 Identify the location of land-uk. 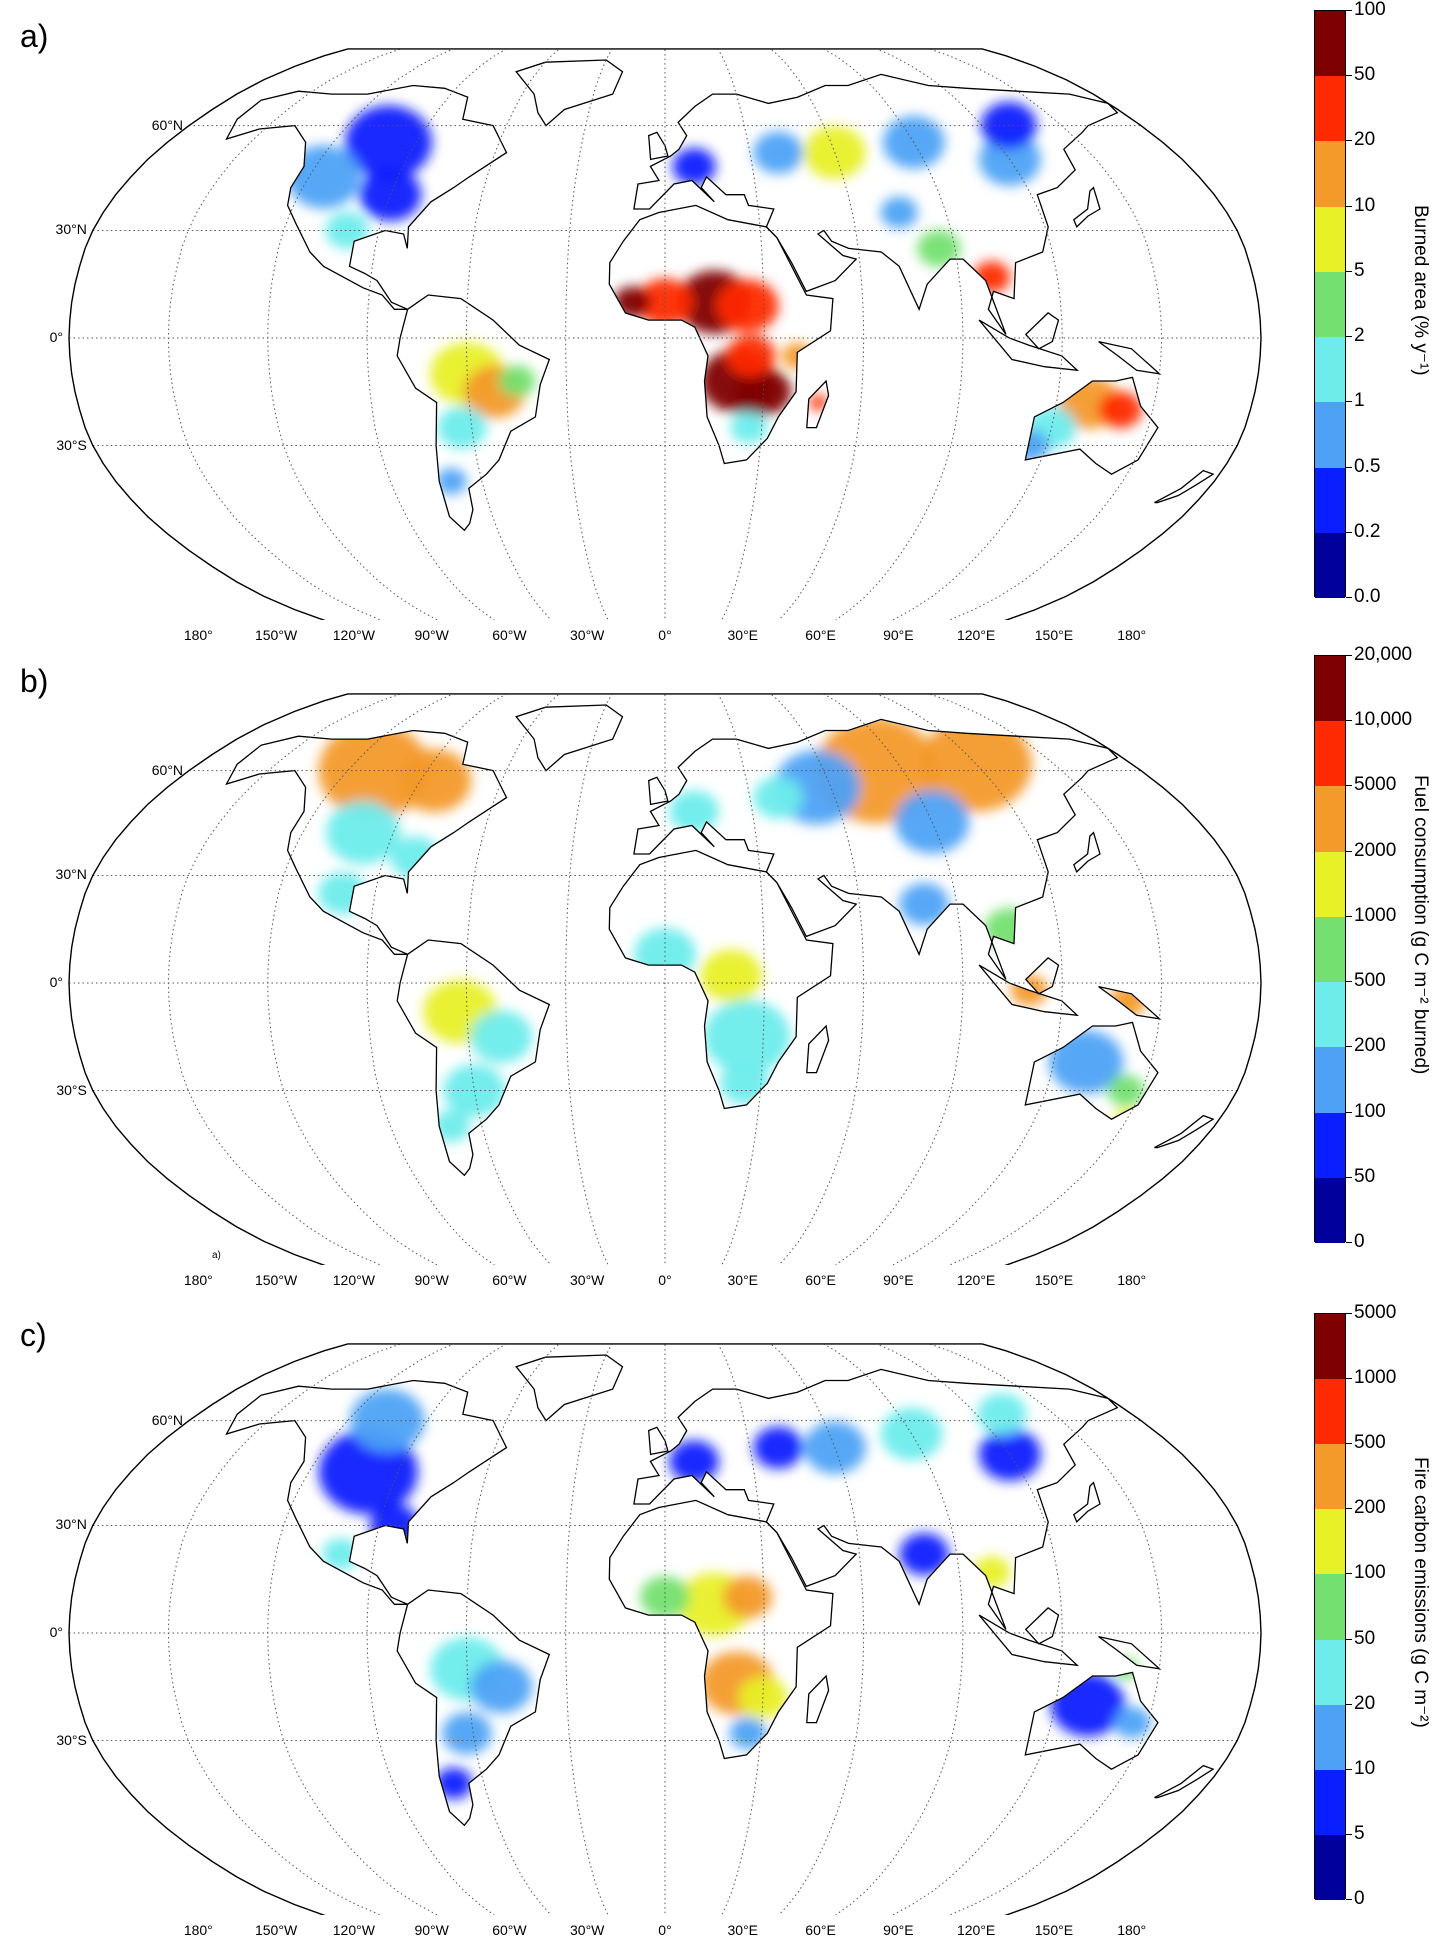
(658, 146).